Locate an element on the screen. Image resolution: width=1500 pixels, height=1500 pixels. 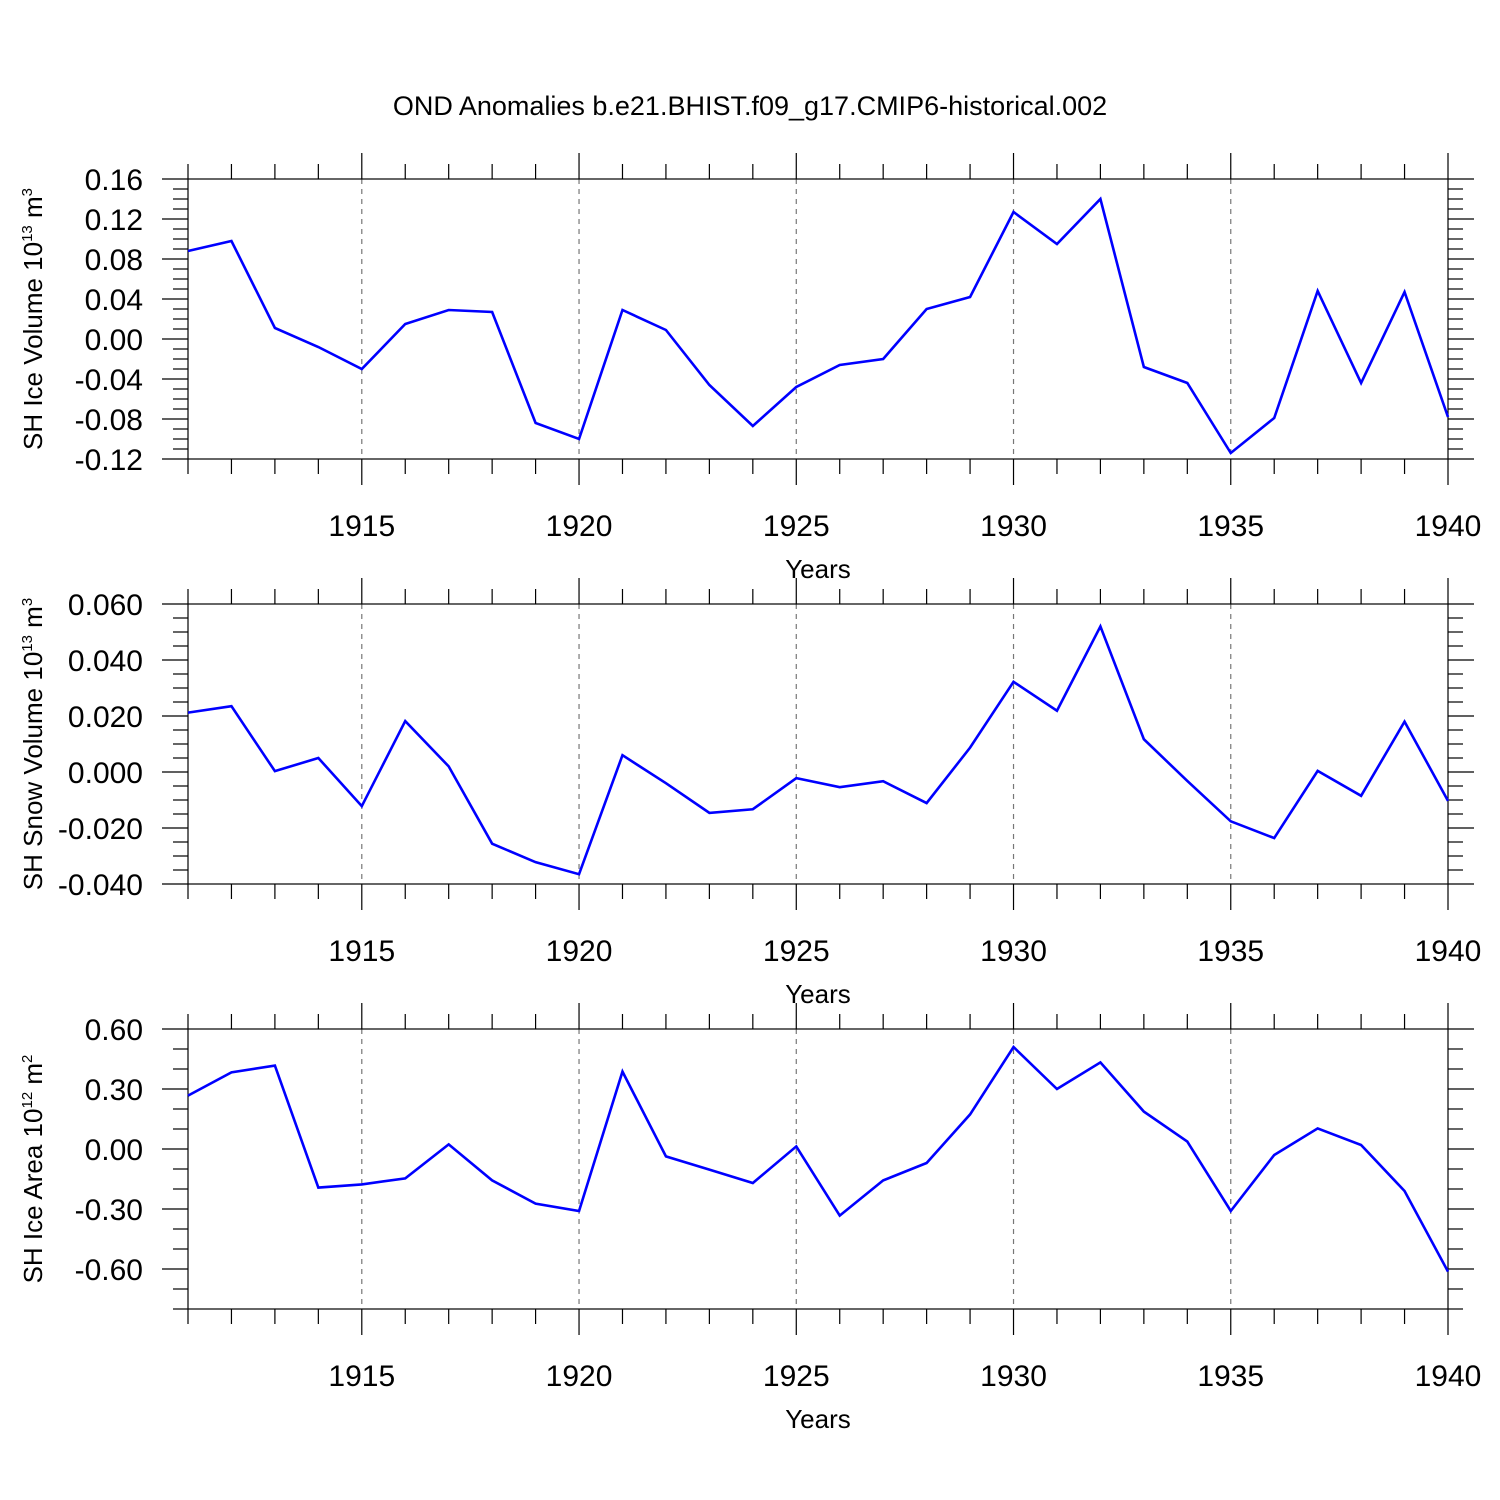
y-tick-label: 0.30 is located at coordinates (114, 1090).